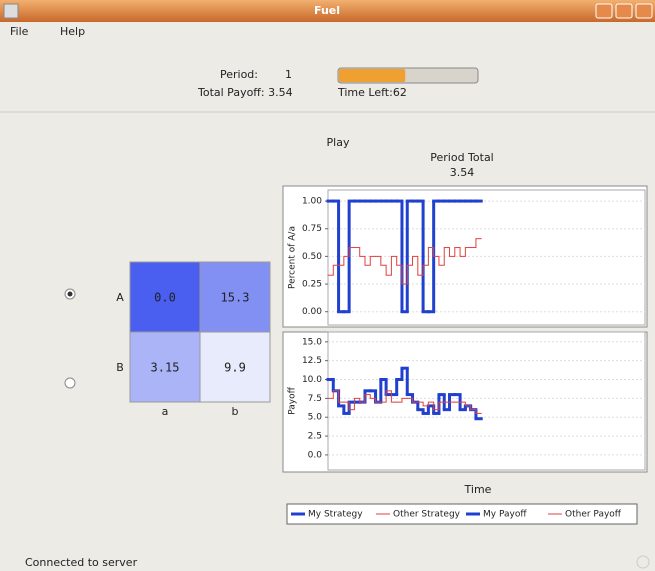  What do you see at coordinates (505, 515) in the screenshot?
I see `legend-label: My Payoff` at bounding box center [505, 515].